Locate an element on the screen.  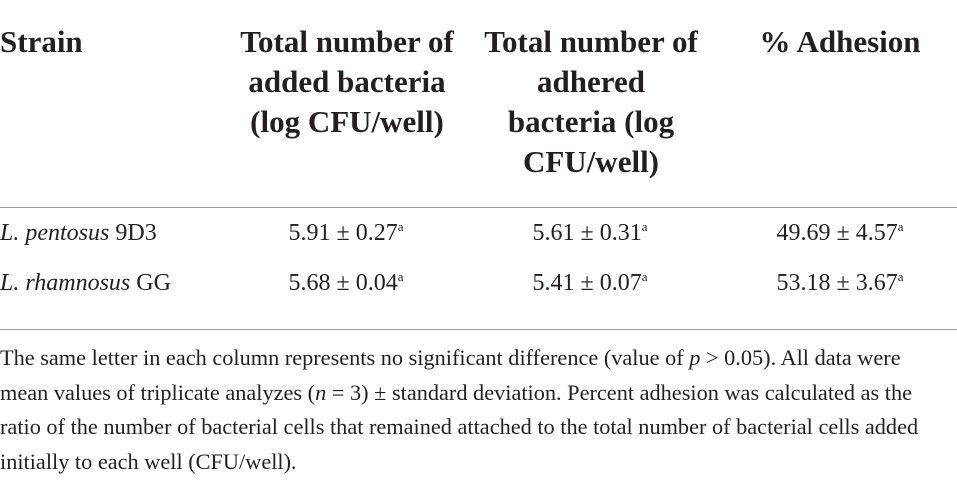
cell: 49.69 ± 4.57a is located at coordinates (840, 233).